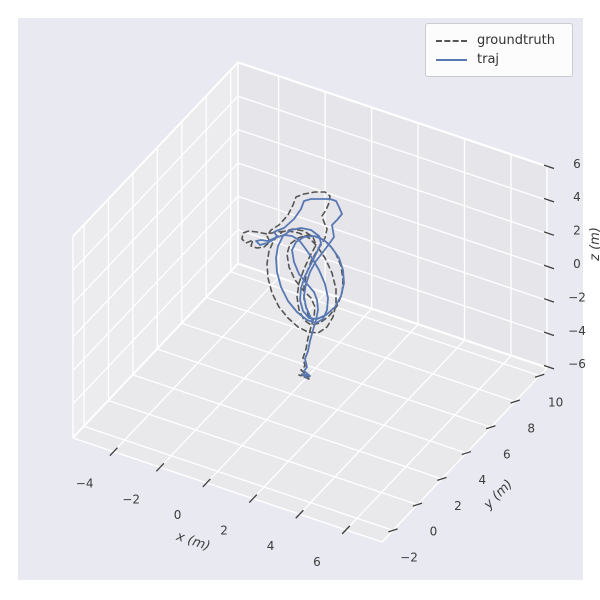  I want to click on legend-entry-groundtruth: groundtruth, so click(500, 40).